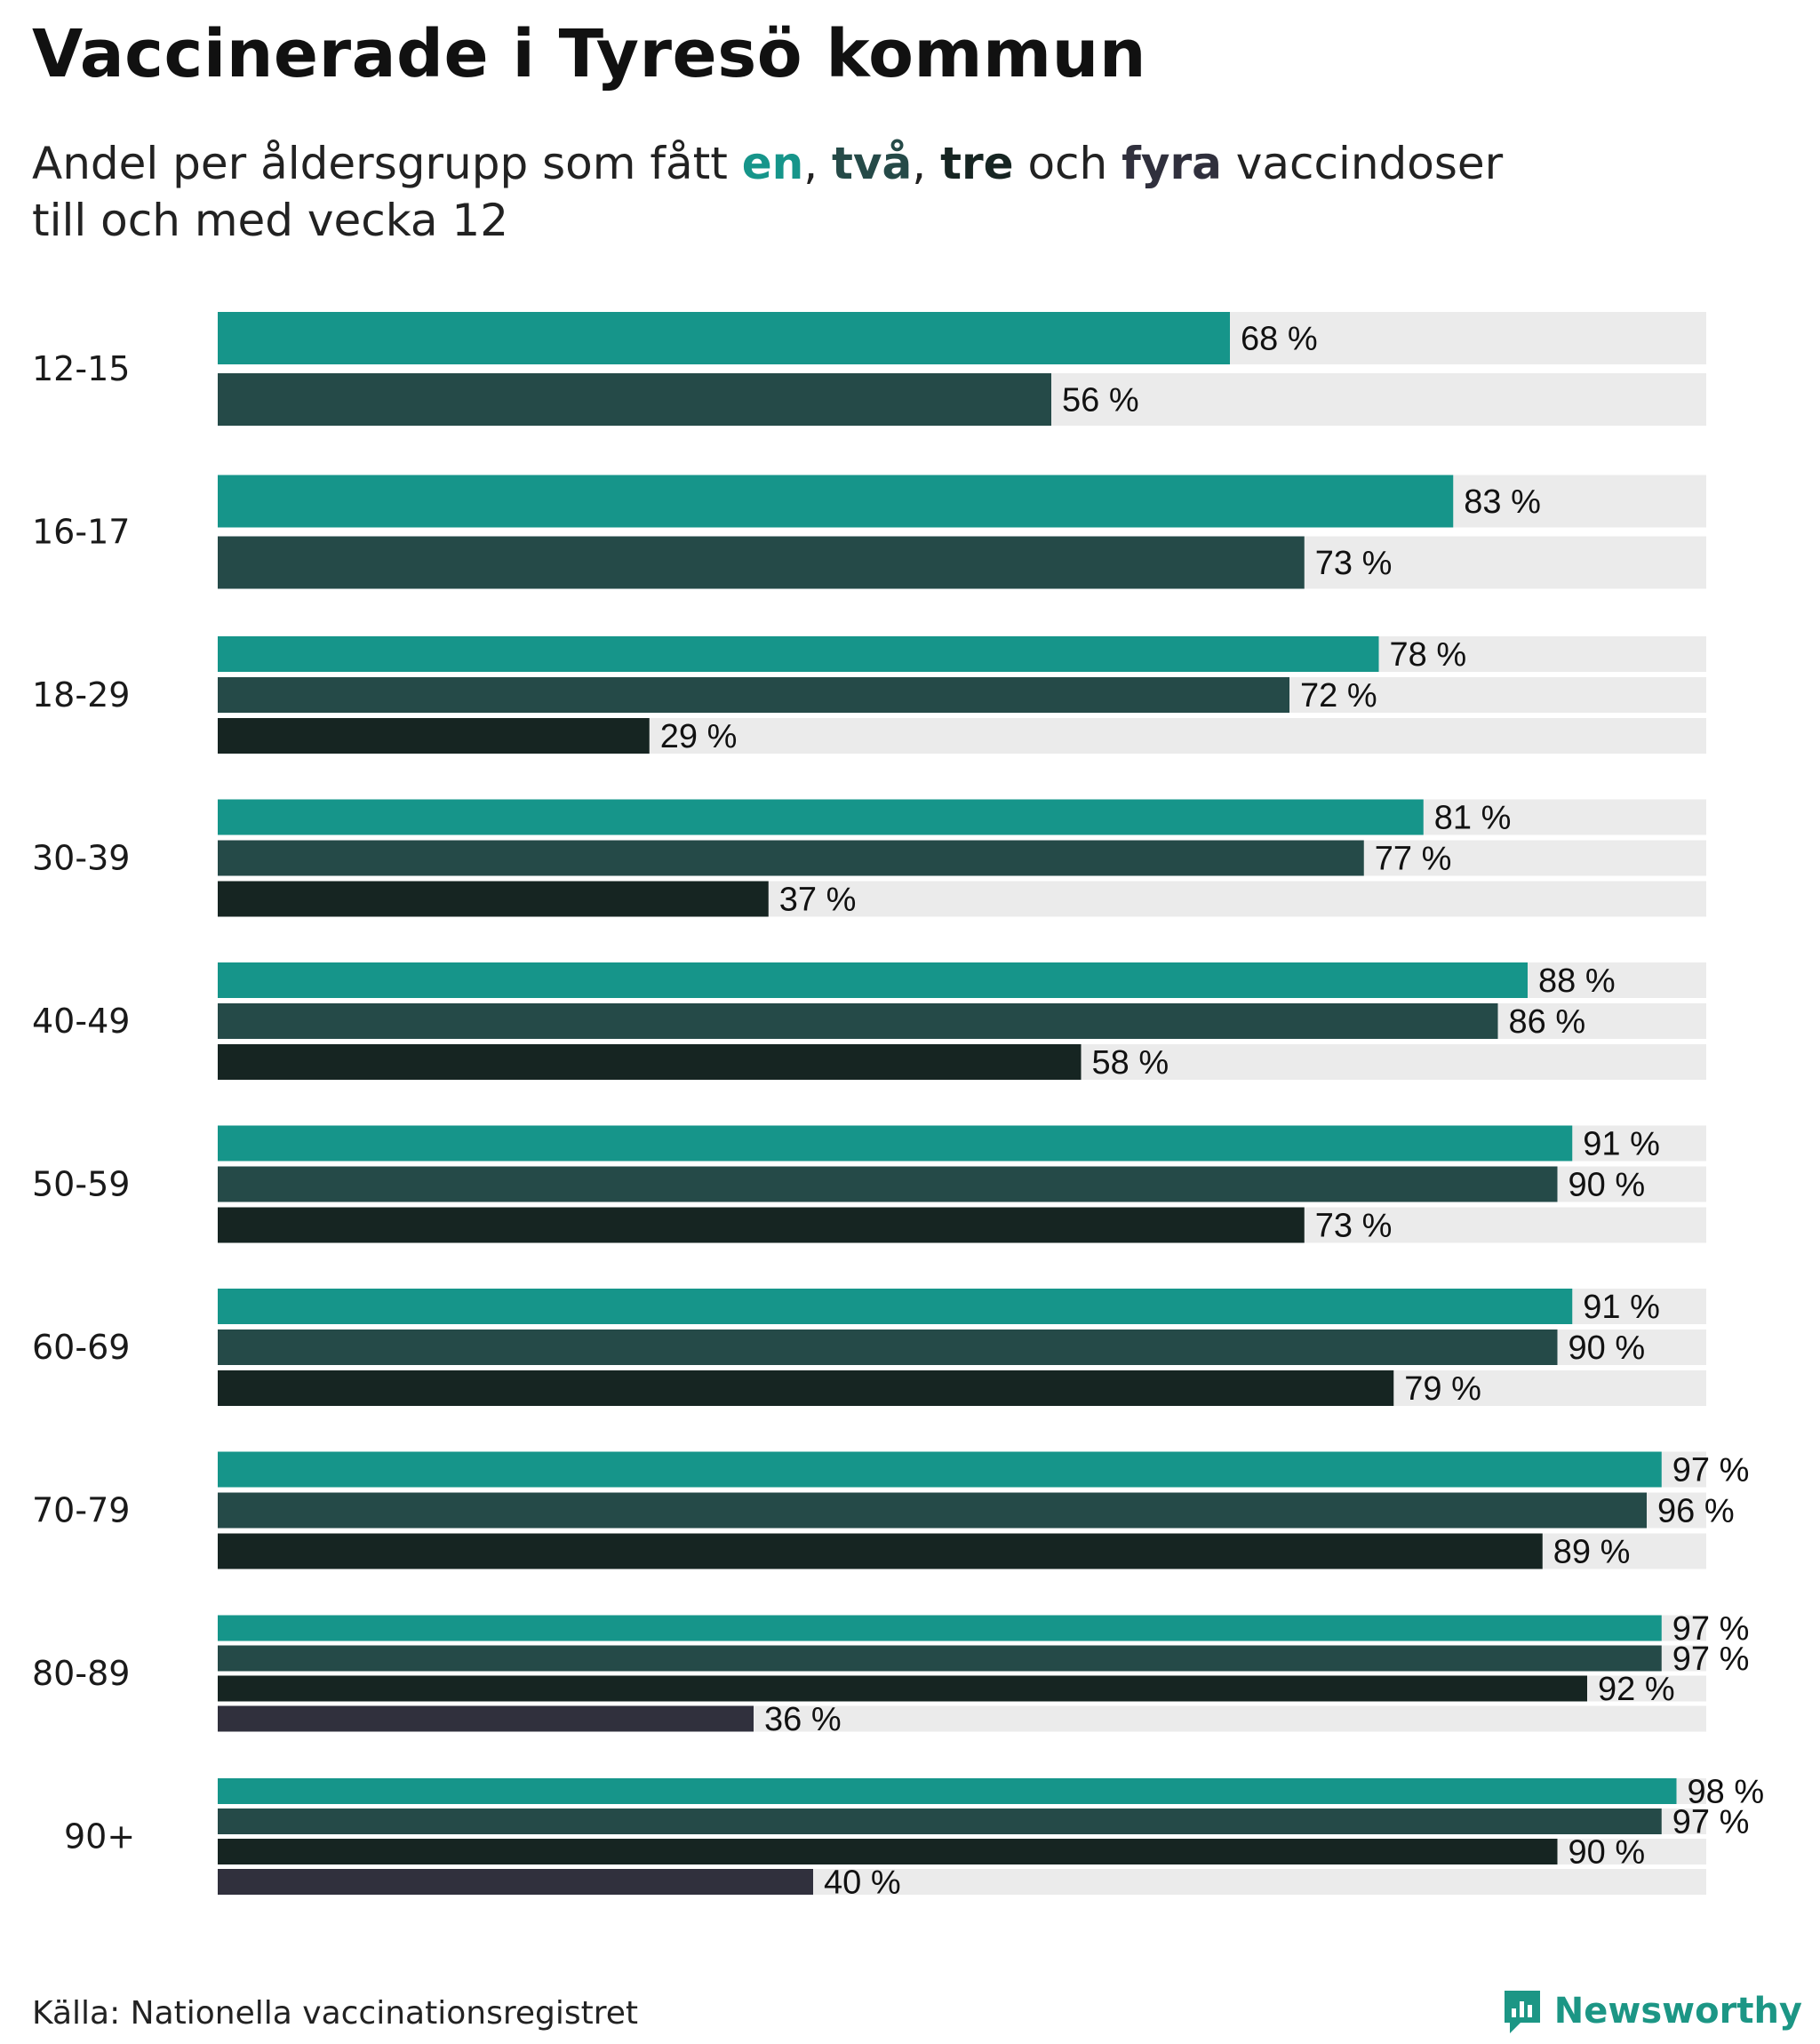 The image size is (1820, 2044). Describe the element at coordinates (1577, 981) in the screenshot. I see `bar-value-label: 88 %` at that location.